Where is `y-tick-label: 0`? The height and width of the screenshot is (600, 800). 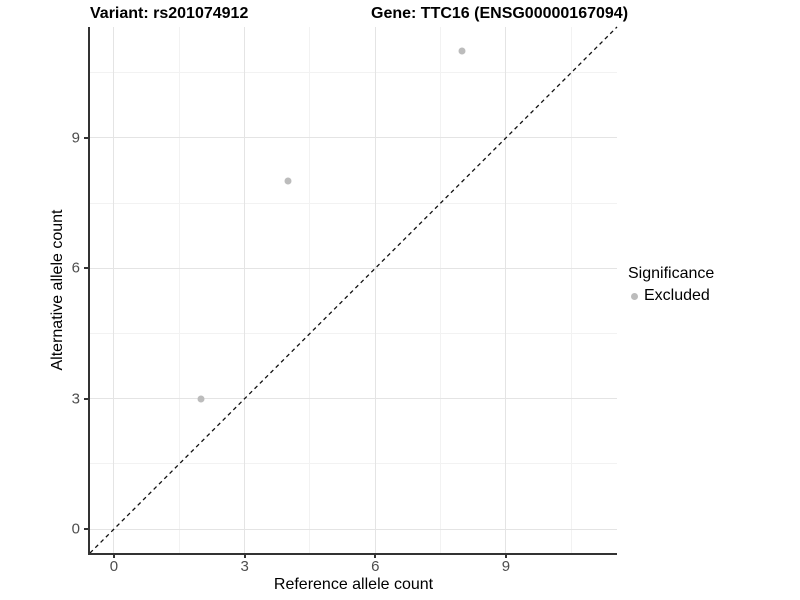 y-tick-label: 0 is located at coordinates (75, 529).